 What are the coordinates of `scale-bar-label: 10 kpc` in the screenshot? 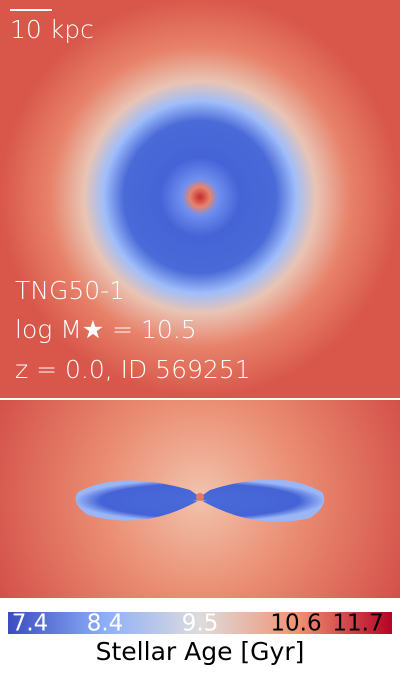 It's located at (52, 29).